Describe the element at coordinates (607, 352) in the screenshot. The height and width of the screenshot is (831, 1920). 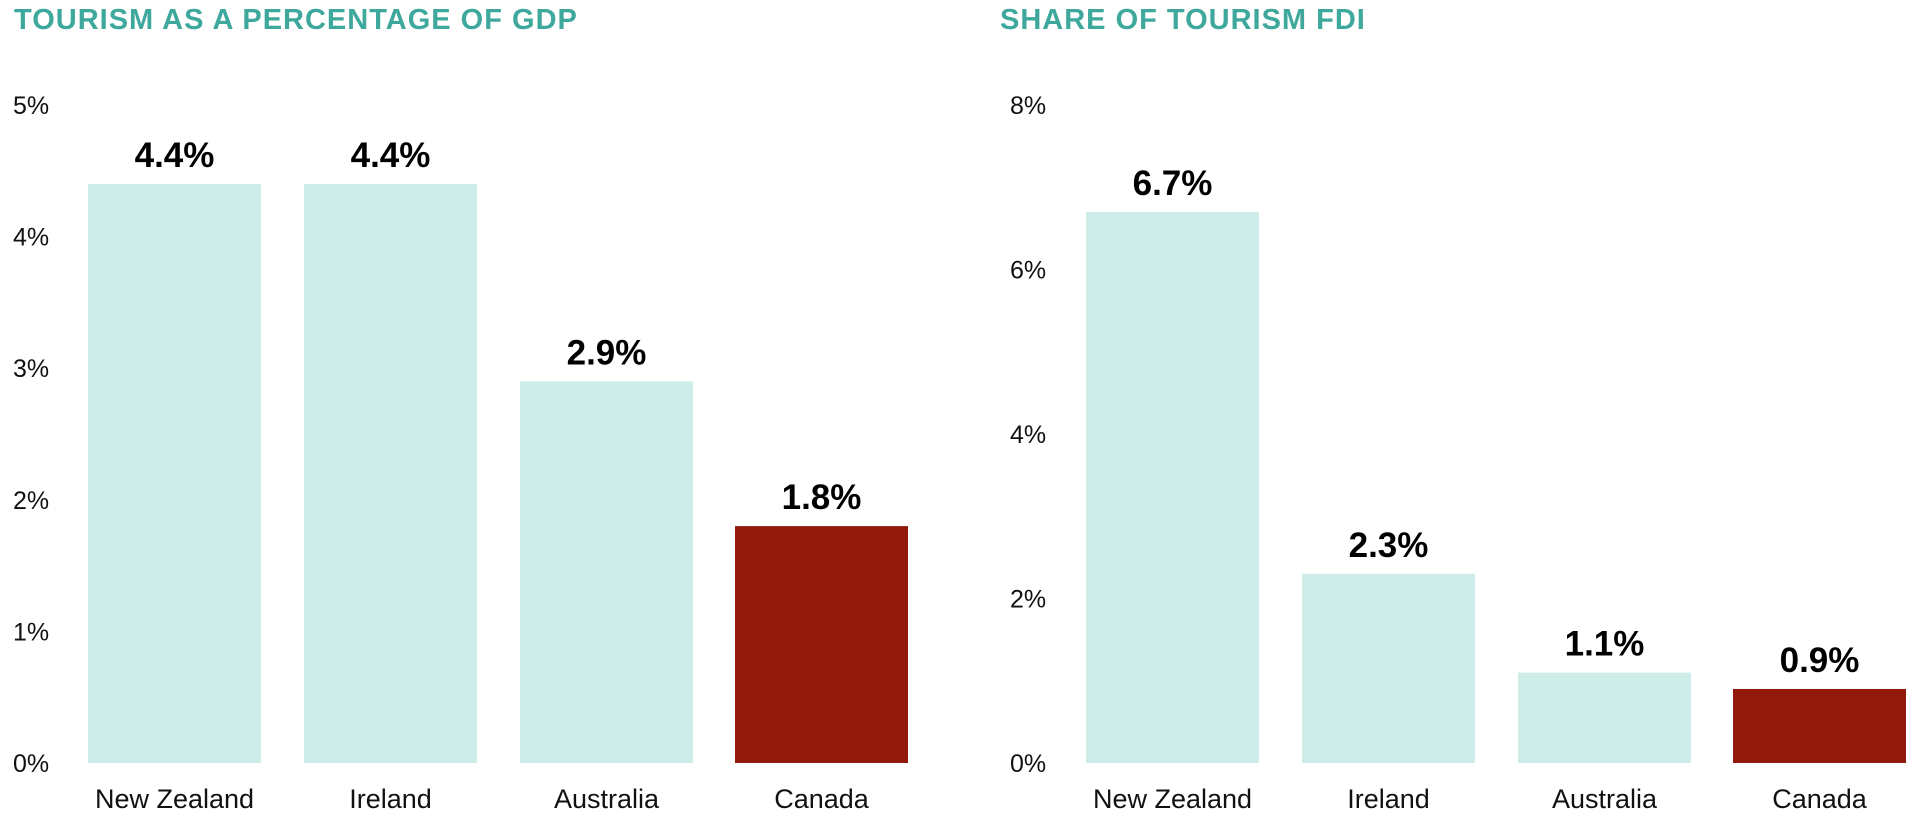
I see `gdp-value-label-australia: 2.9%` at that location.